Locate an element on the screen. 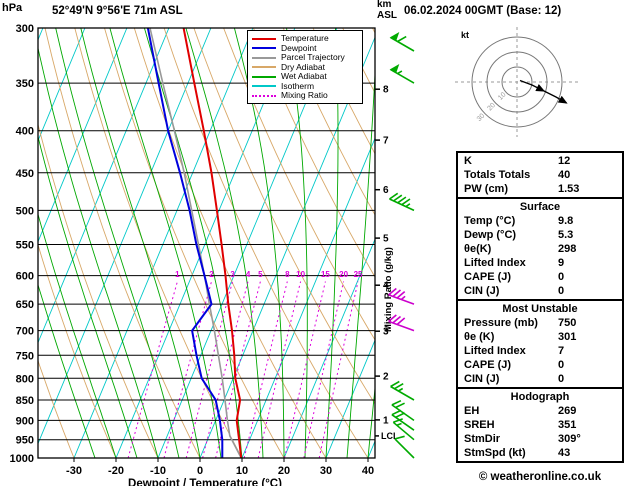  table-row: Temp (°C) 9.8 is located at coordinates (540, 221).